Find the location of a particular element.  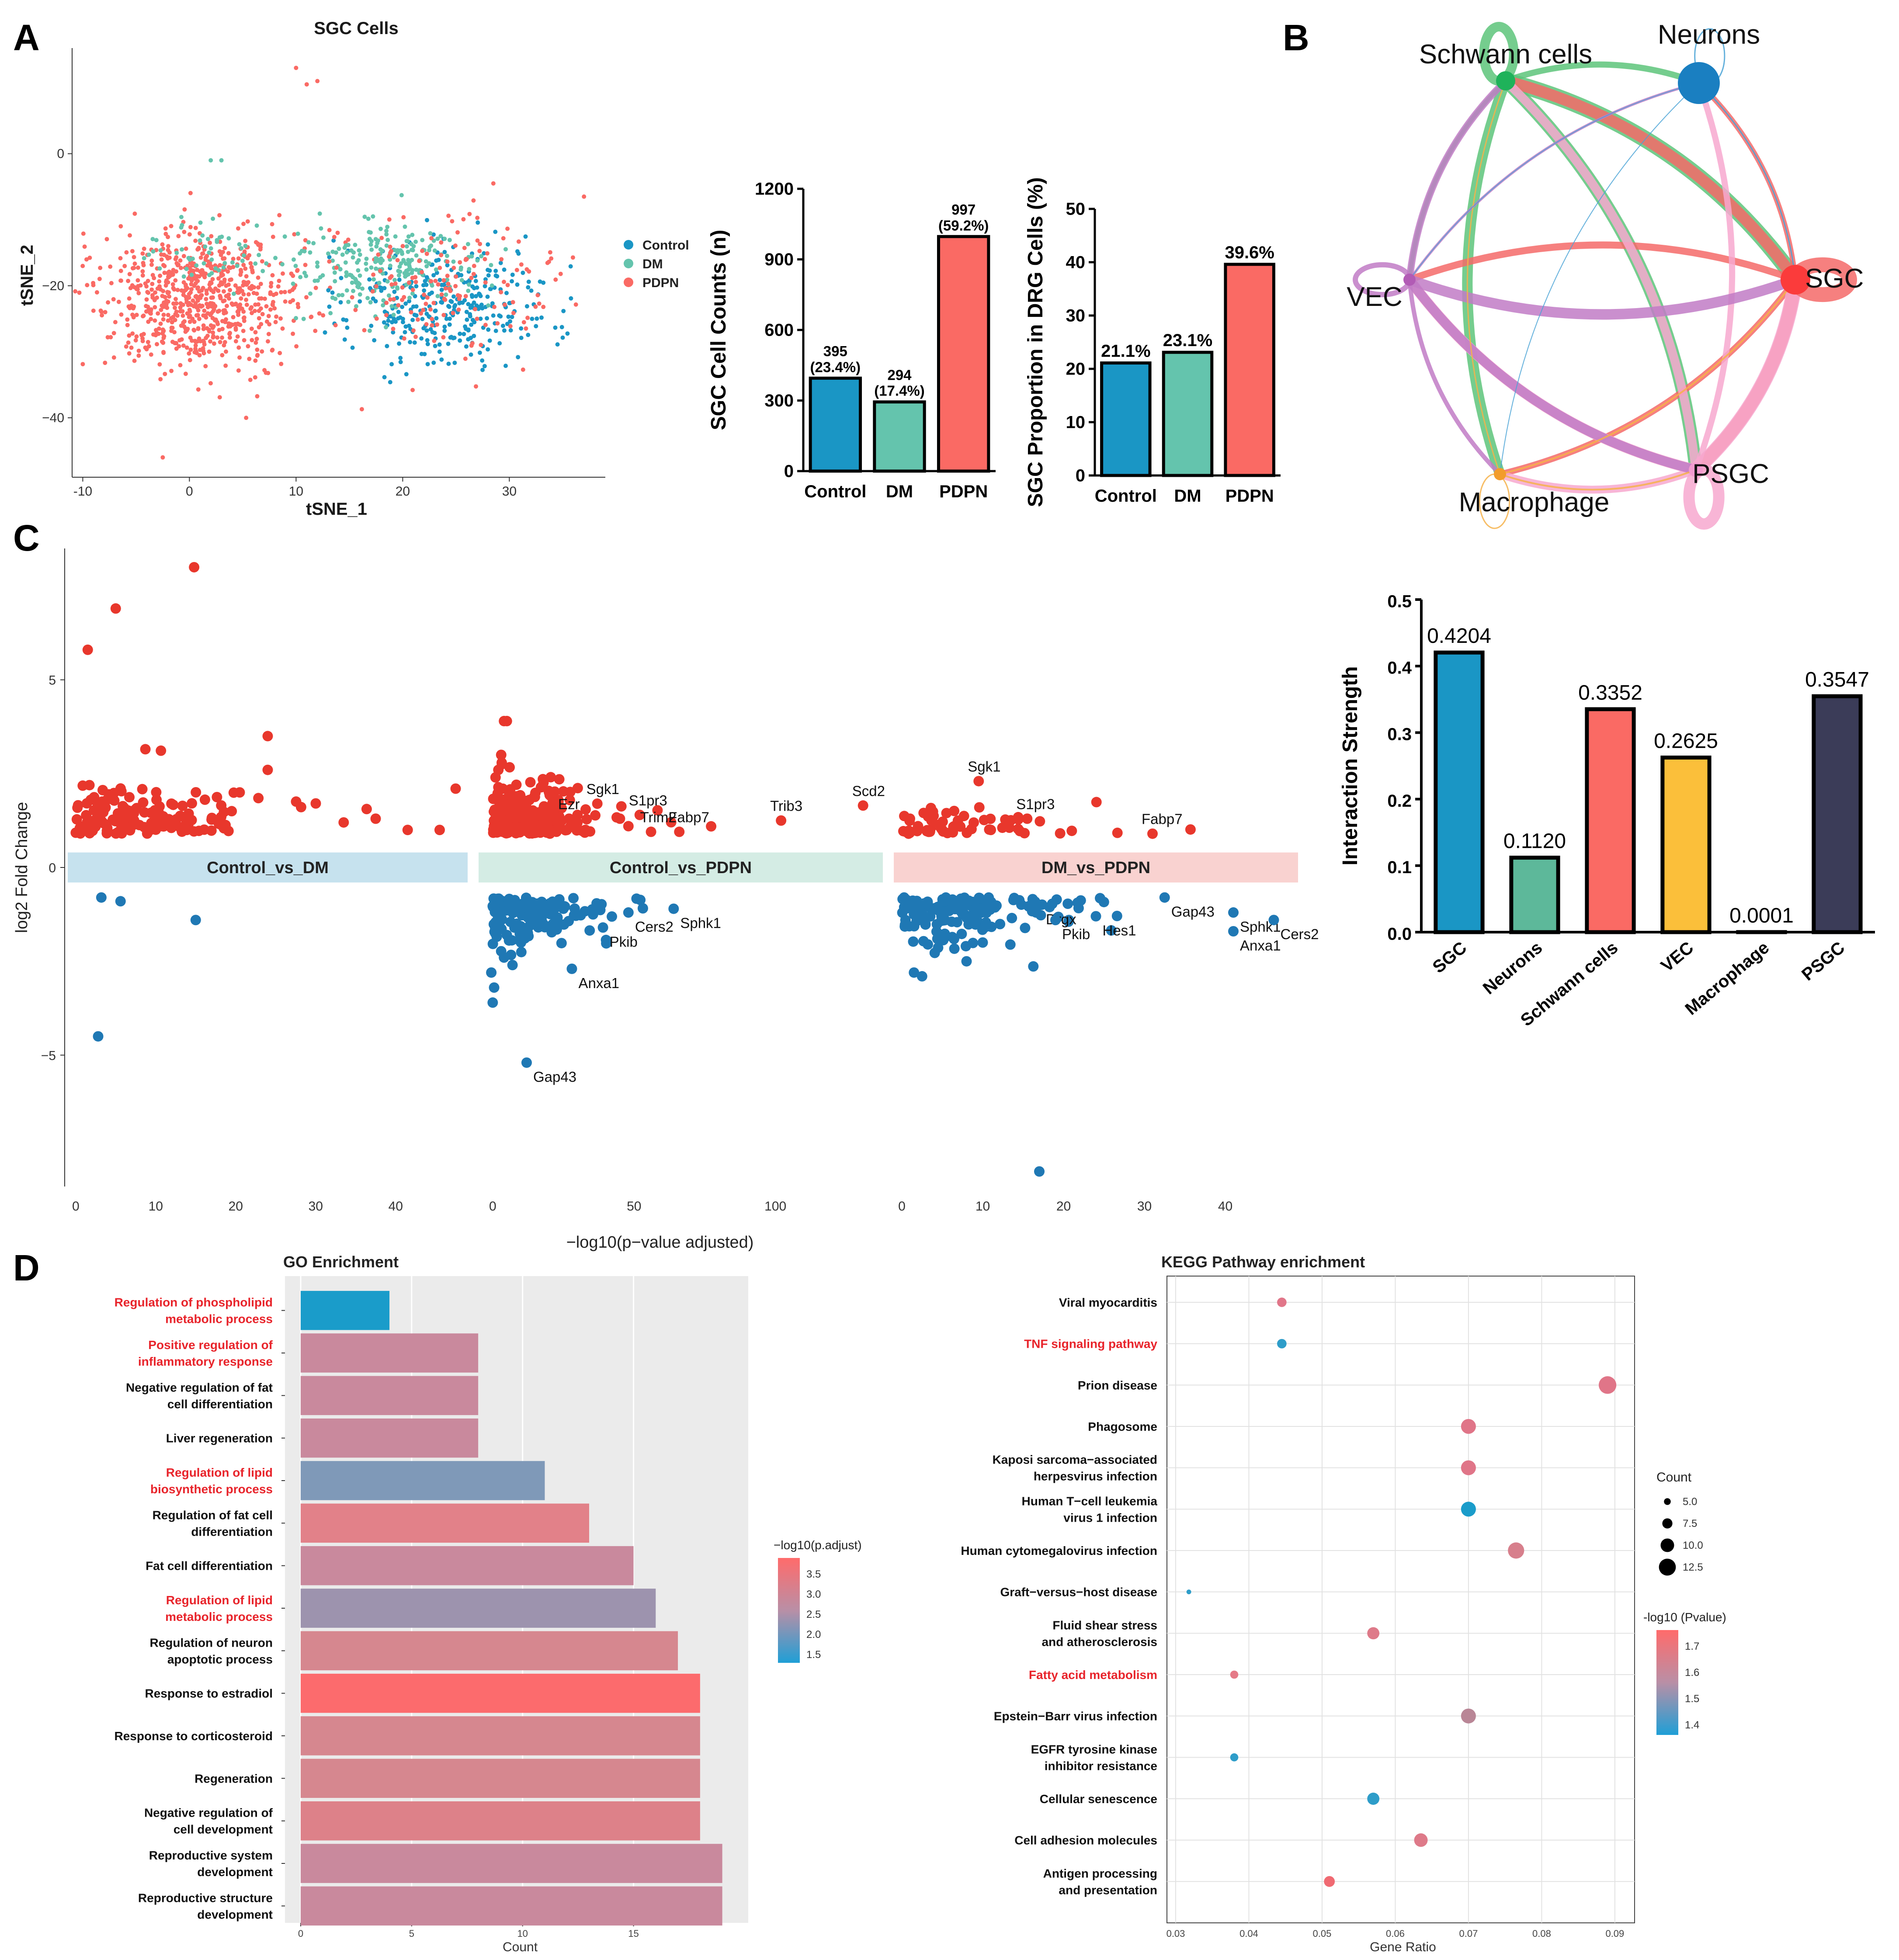

bar-data-label: 0.2625 is located at coordinates (1686, 741).